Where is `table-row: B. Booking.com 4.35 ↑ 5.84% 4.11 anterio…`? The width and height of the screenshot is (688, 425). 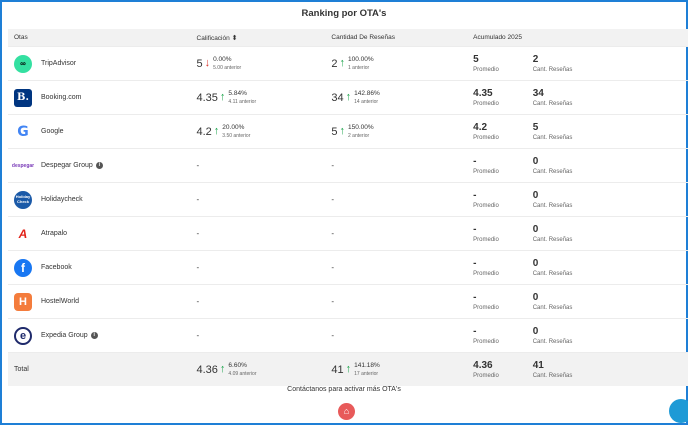
table-row: B. Booking.com 4.35 ↑ 5.84% 4.11 anterio… is located at coordinates (348, 97).